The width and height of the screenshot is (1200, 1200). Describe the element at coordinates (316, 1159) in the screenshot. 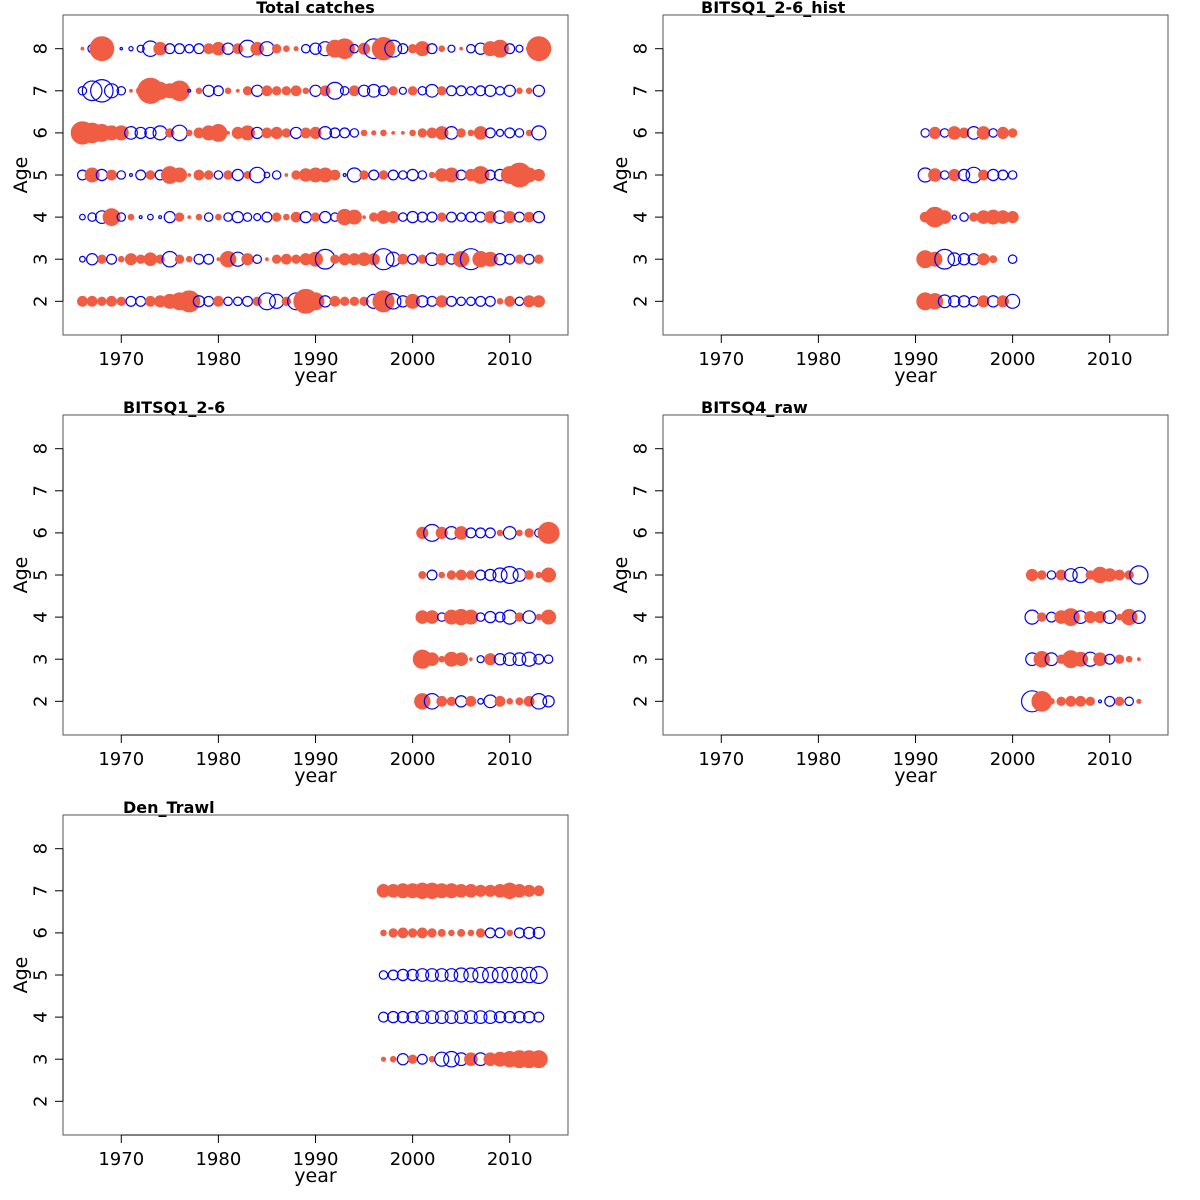

I see `x-tick-label: 1990` at that location.